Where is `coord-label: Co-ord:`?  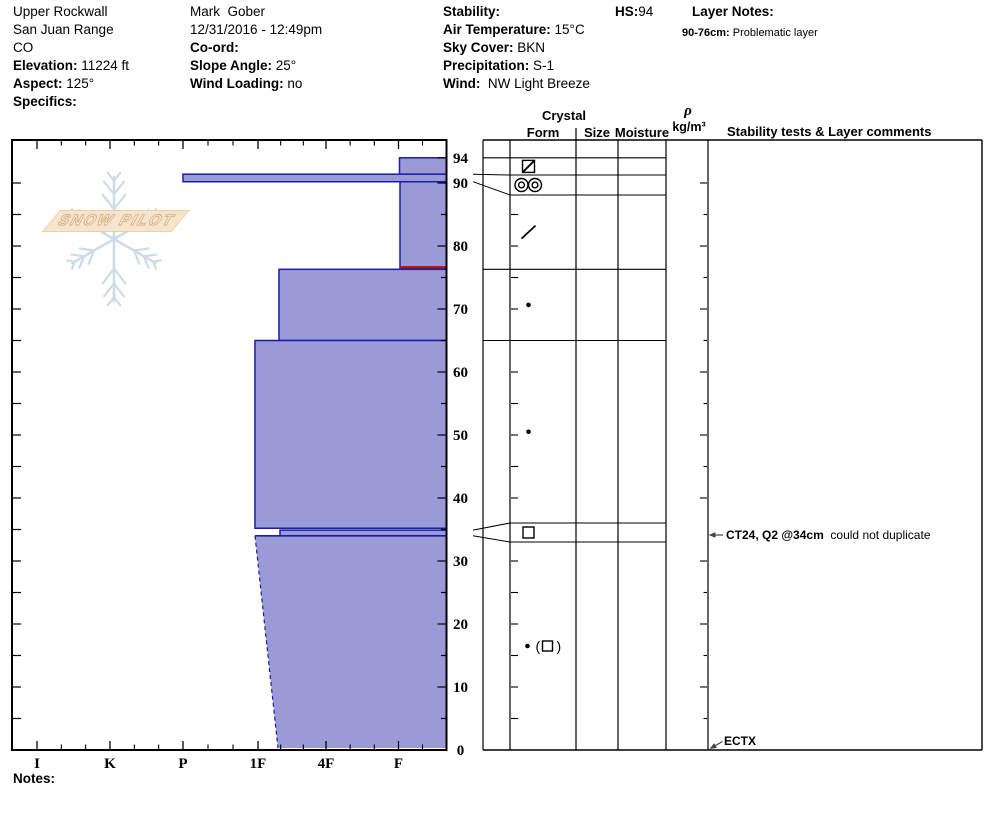 coord-label: Co-ord: is located at coordinates (214, 47).